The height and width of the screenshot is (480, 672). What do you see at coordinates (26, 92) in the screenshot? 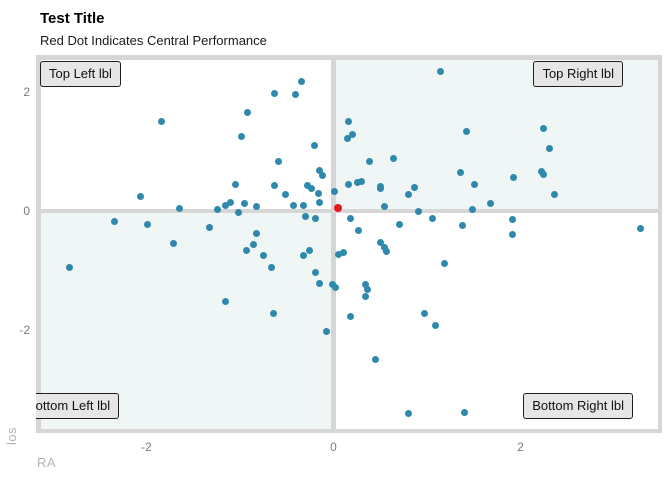
I see `y-axis-tick-label: 2` at bounding box center [26, 92].